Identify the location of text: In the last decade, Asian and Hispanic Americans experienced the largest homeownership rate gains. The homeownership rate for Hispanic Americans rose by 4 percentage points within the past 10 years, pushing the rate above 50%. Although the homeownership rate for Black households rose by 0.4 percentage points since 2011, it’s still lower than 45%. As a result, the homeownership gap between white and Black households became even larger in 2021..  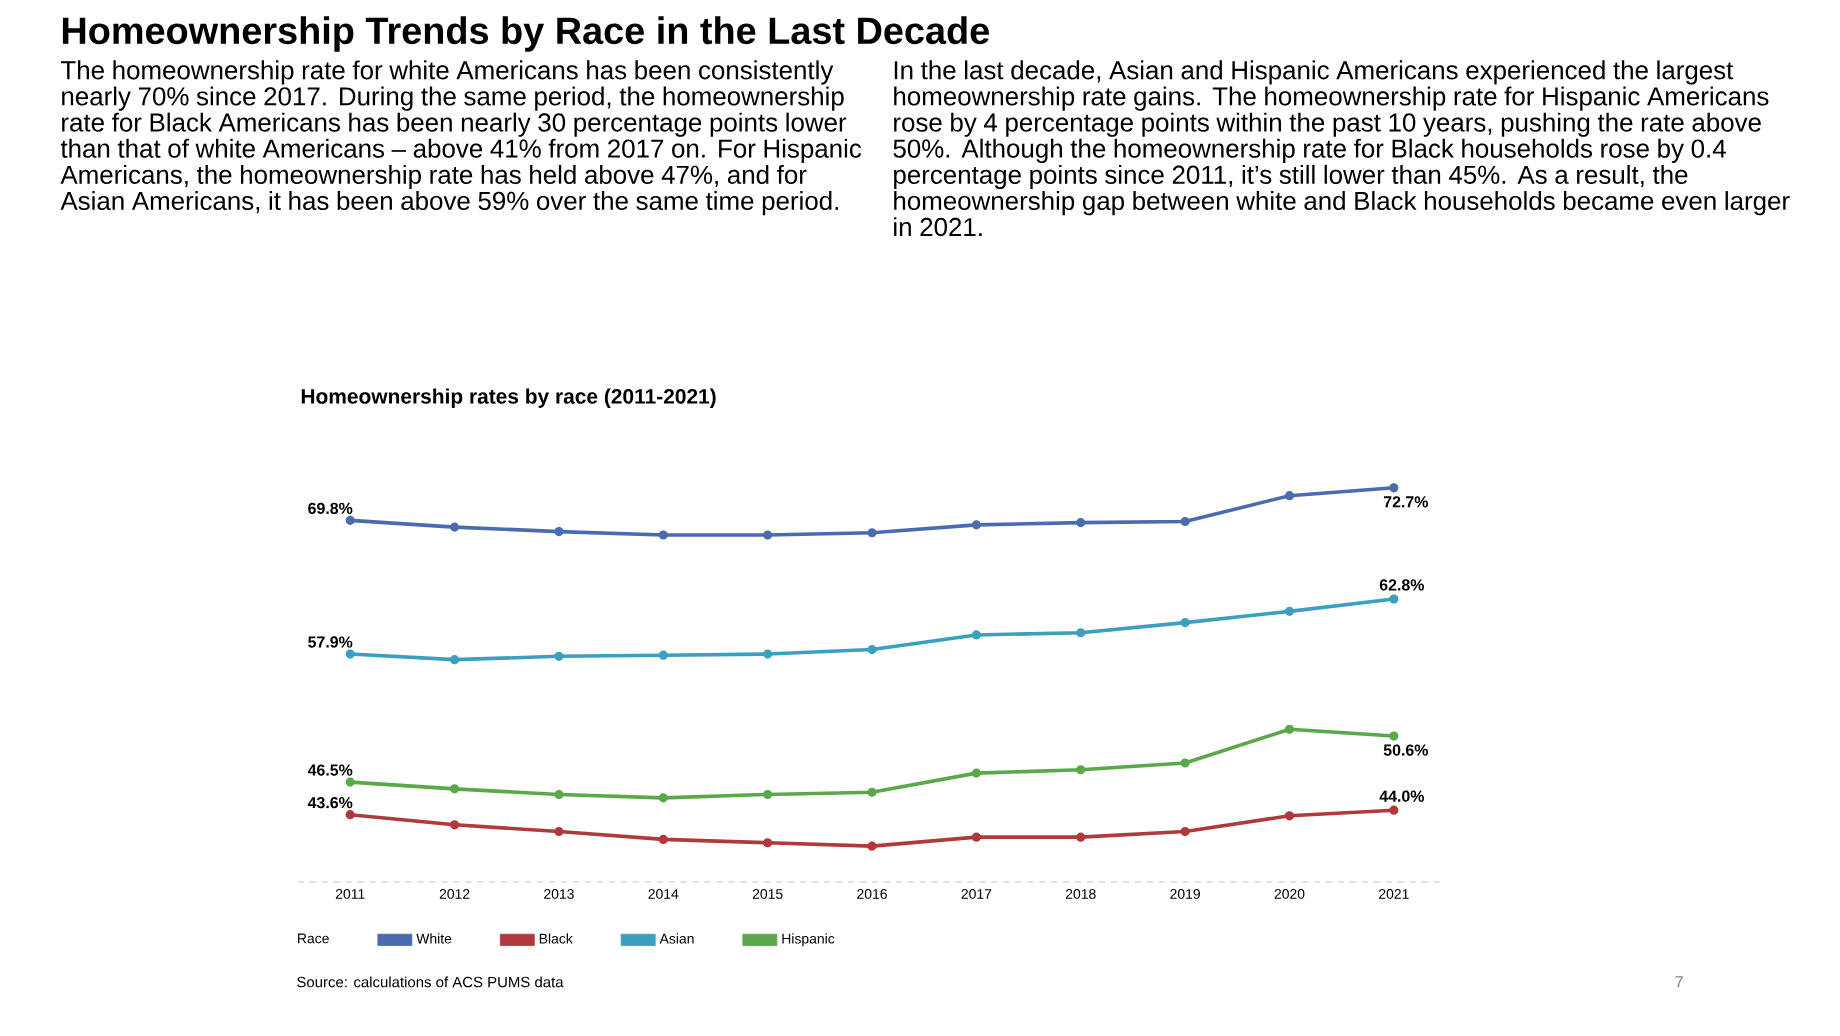
(1341, 148).